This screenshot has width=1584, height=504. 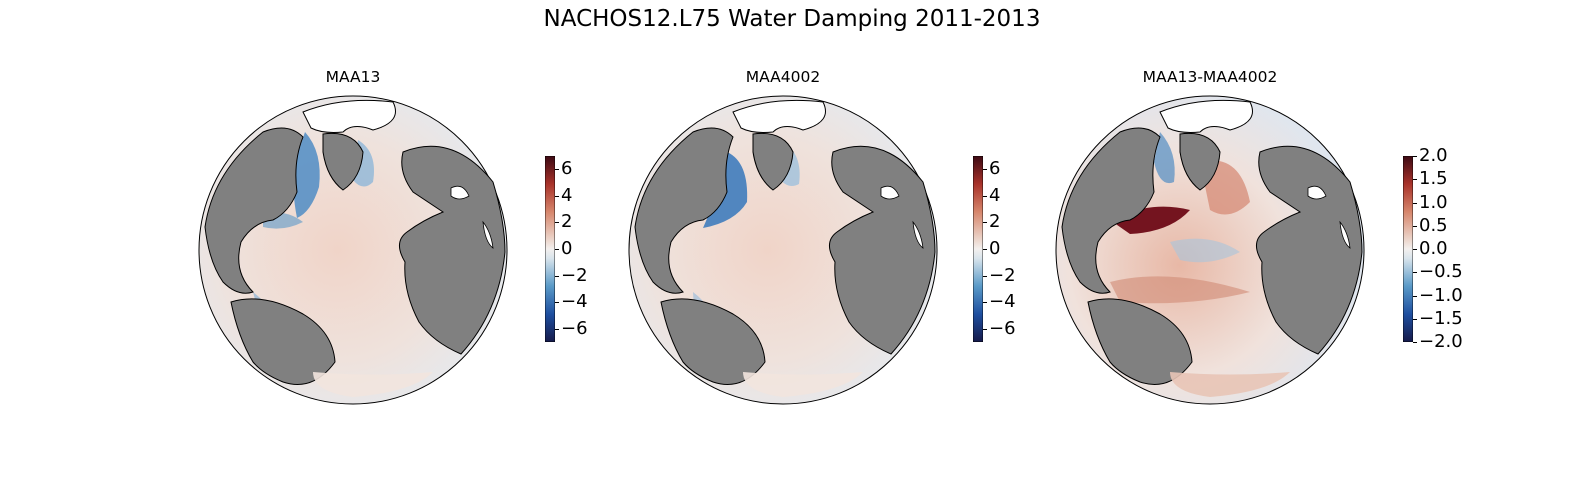 What do you see at coordinates (1441, 295) in the screenshot?
I see `colorbar-tick-label: −1.0` at bounding box center [1441, 295].